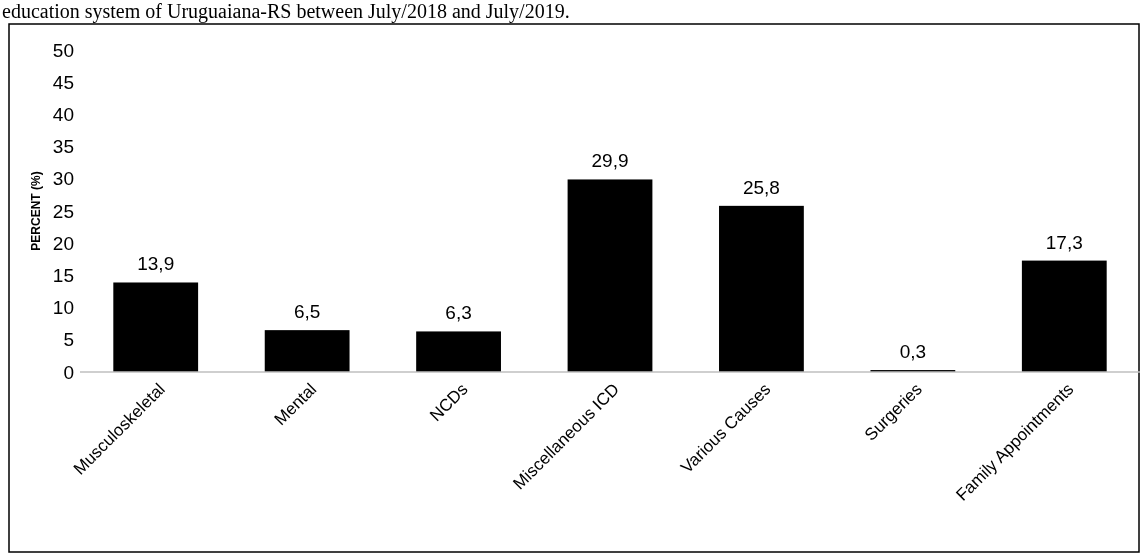 The height and width of the screenshot is (554, 1143). What do you see at coordinates (610, 161) in the screenshot?
I see `data-label: 29,9` at bounding box center [610, 161].